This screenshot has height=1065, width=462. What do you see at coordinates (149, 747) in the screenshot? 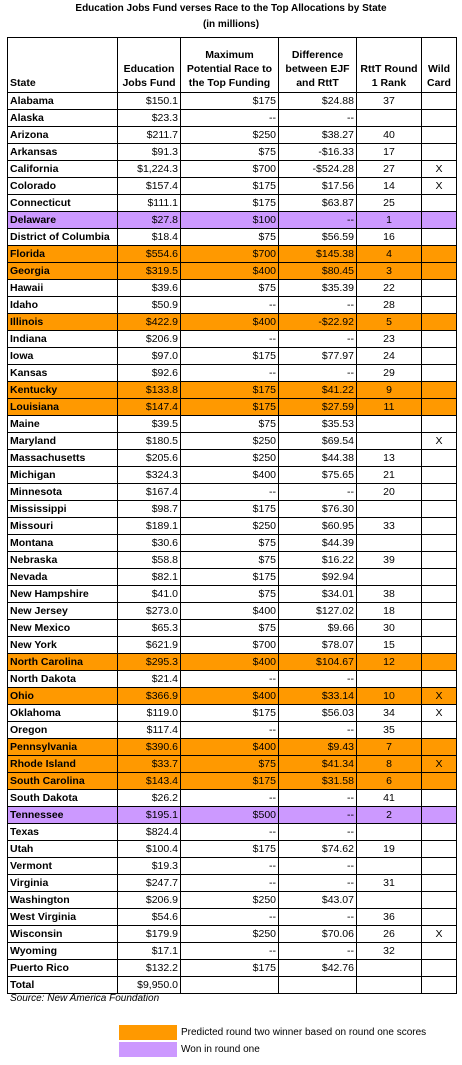
I see `table-cell: $390.6` at bounding box center [149, 747].